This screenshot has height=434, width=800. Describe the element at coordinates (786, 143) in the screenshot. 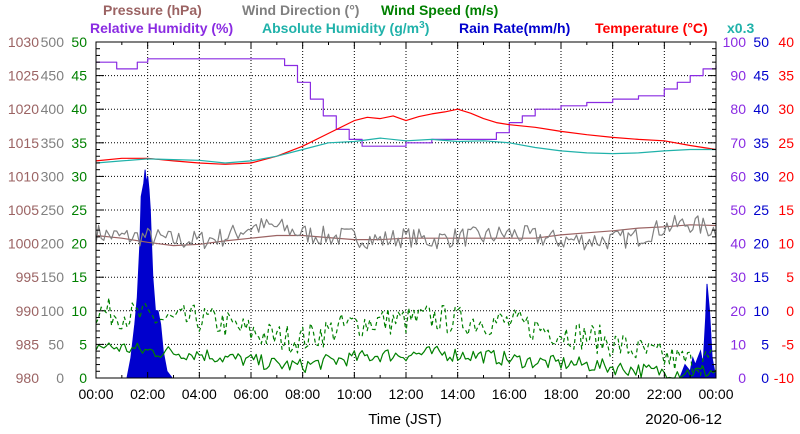

I see `temperature-tick-label: 25` at that location.